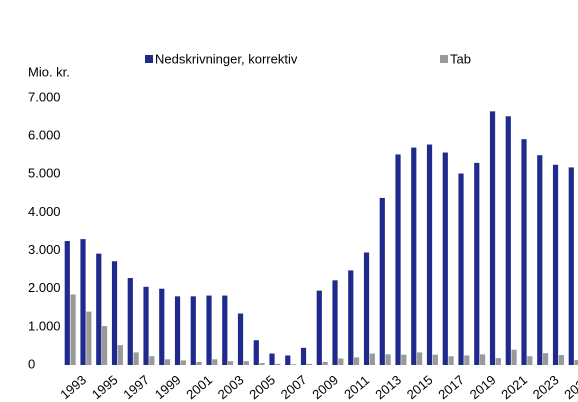 This screenshot has height=402, width=578. I want to click on x-tick-label: 1997, so click(136, 387).